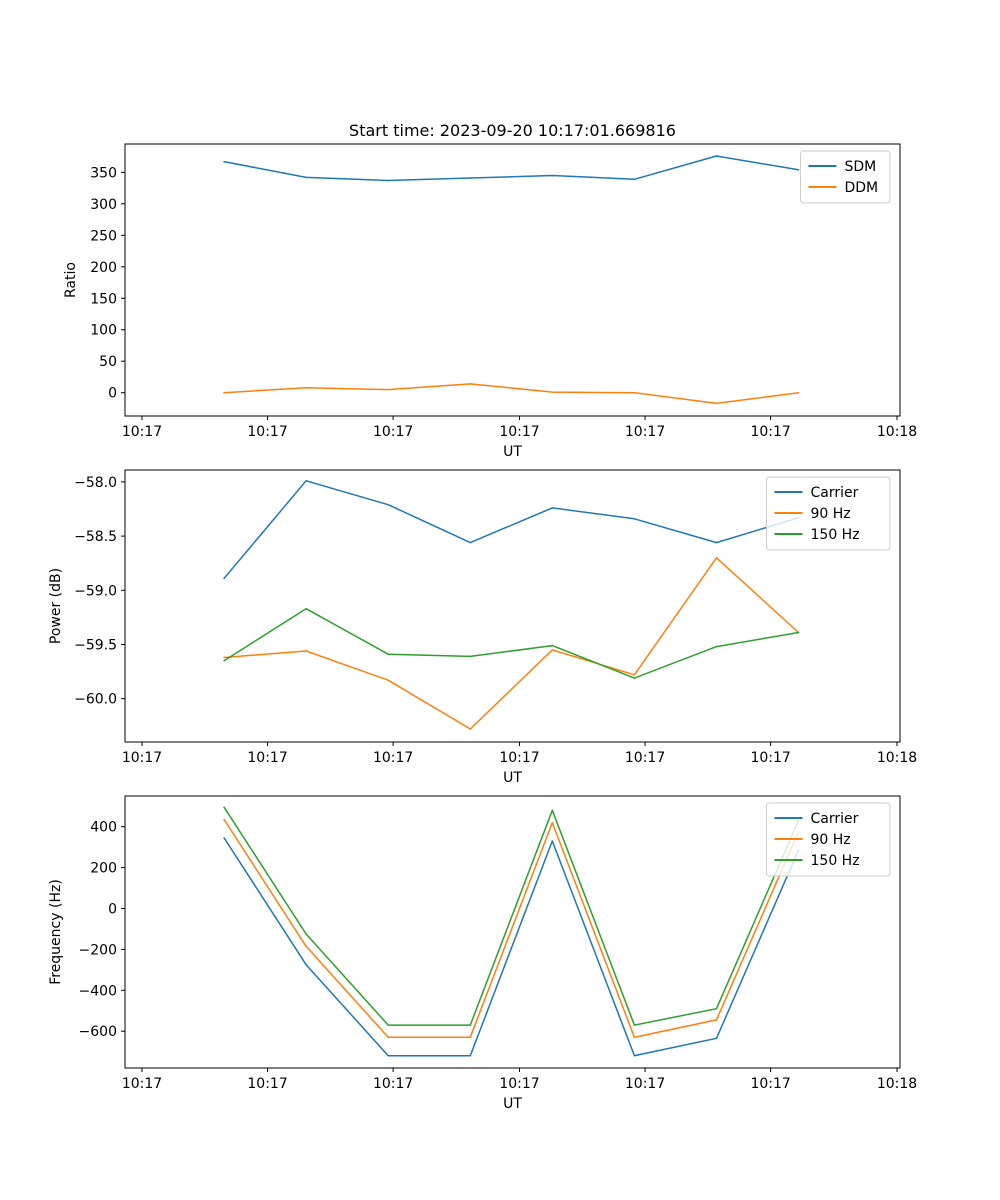 This screenshot has width=1000, height=1200. I want to click on y-axis-label: Power (dB), so click(56, 606).